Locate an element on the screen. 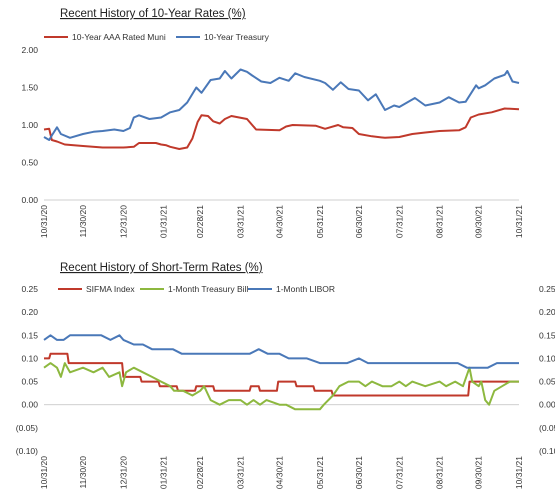  y-tick-label-left: 1.50 is located at coordinates (29, 88).